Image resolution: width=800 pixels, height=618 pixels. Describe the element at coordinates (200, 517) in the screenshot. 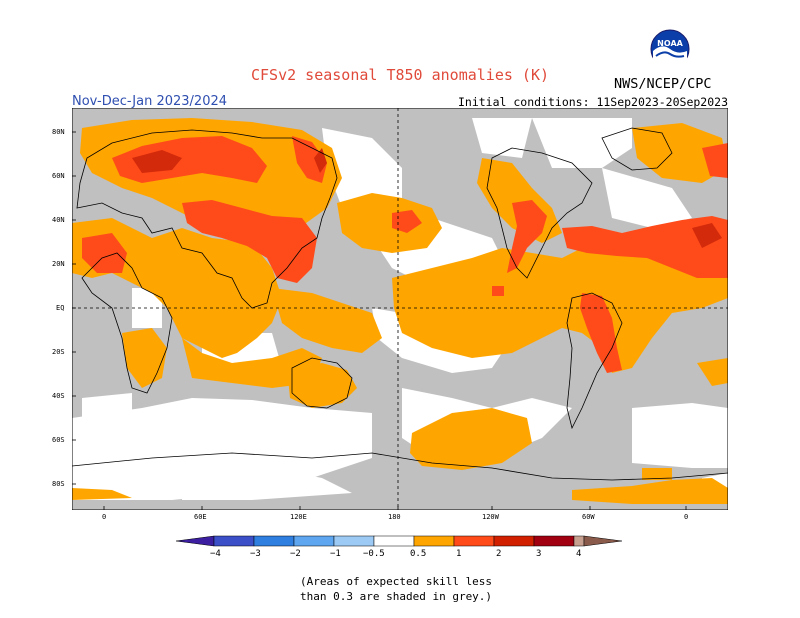

I see `lon-label-60e: 60E` at that location.